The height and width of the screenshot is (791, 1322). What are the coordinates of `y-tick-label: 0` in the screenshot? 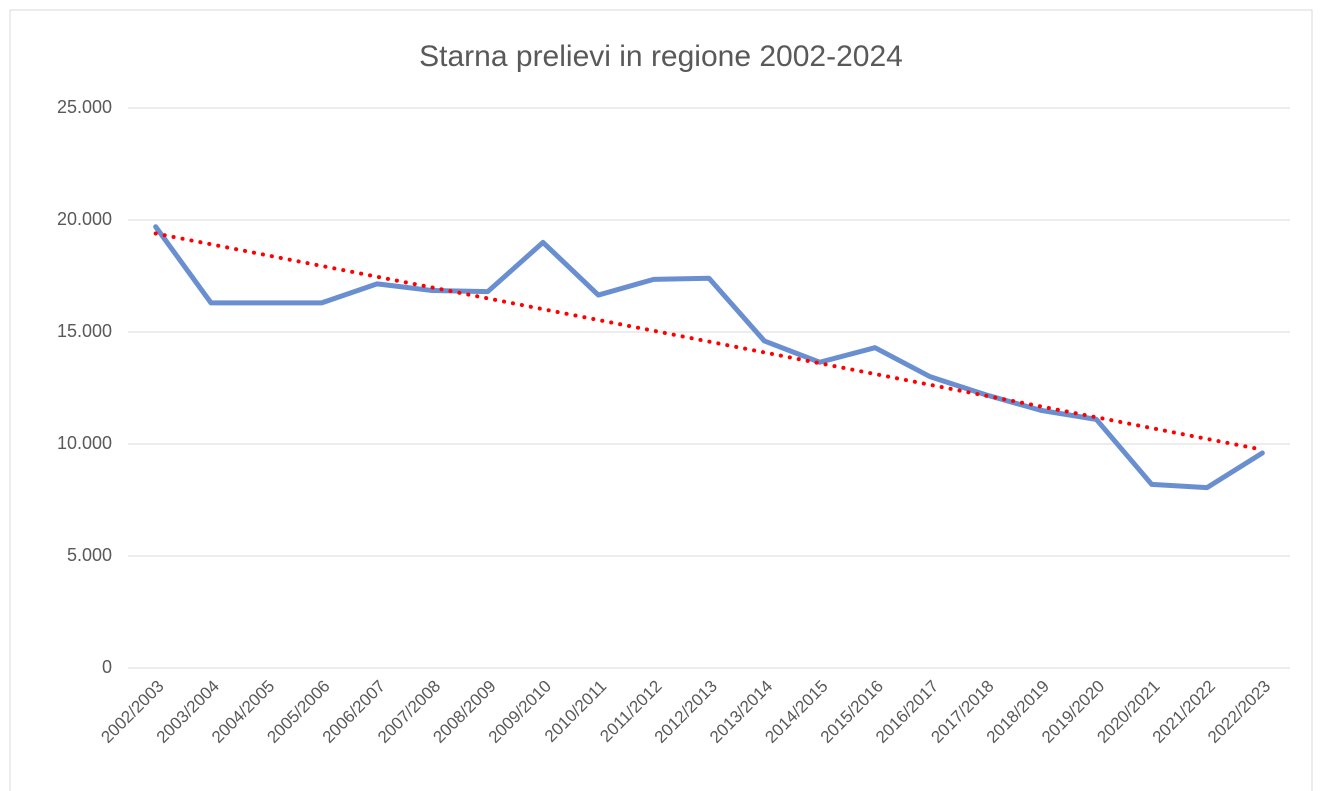 It's located at (107, 667).